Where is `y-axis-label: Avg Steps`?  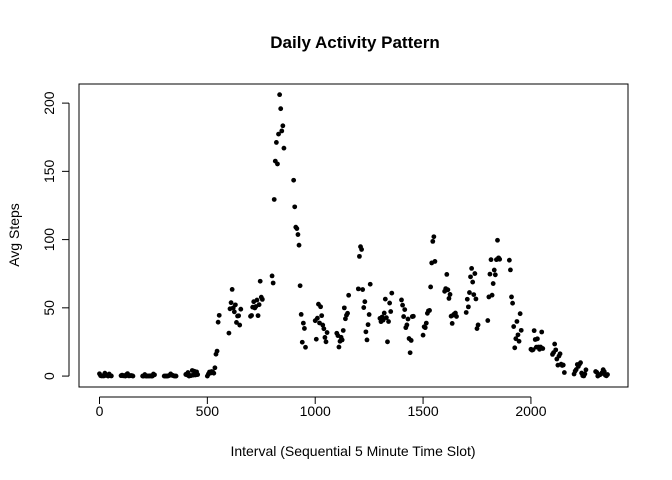
y-axis-label: Avg Steps is located at coordinates (14, 235).